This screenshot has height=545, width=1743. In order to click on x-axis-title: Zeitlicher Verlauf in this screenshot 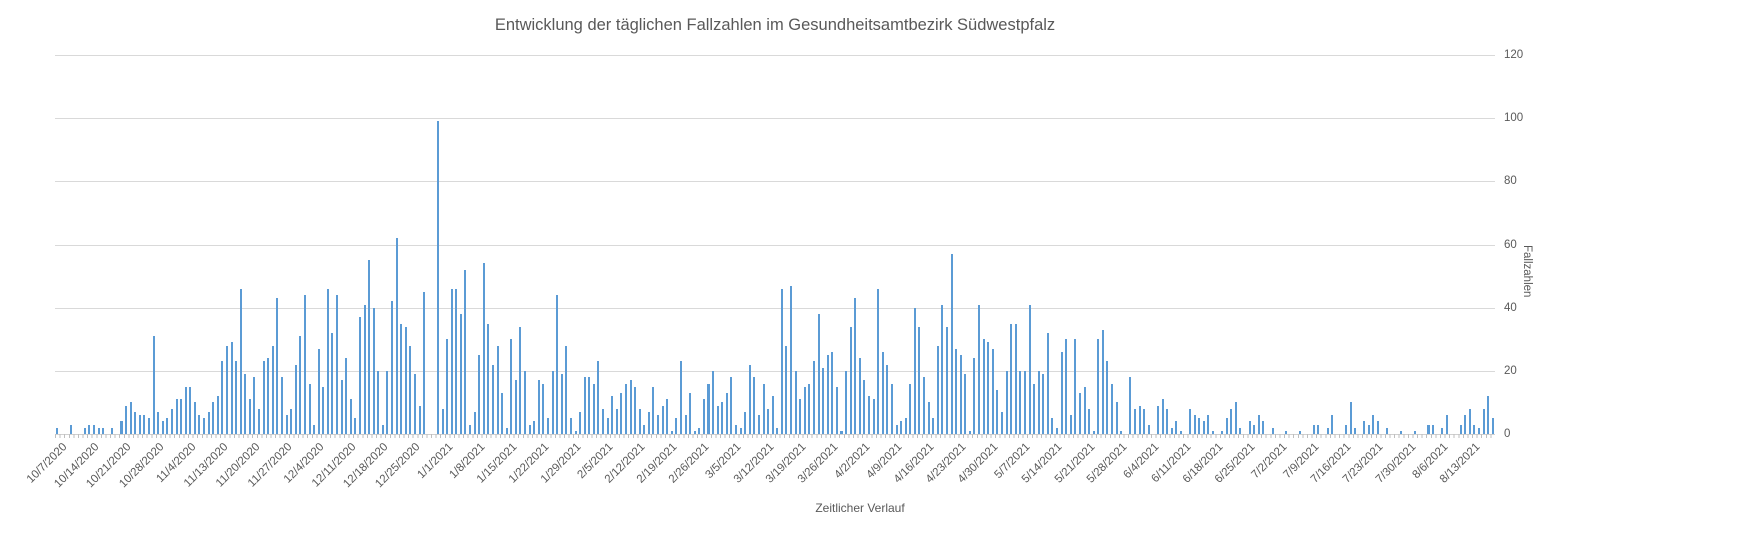, I will do `click(860, 508)`.